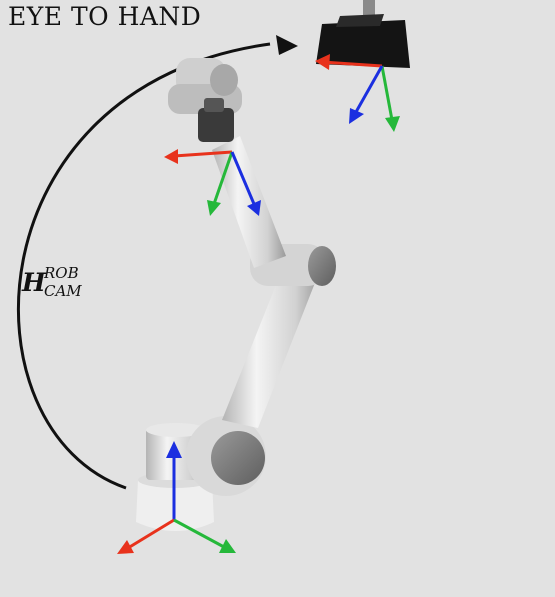 The height and width of the screenshot is (597, 555). I want to click on transform-symbol: H, so click(34, 282).